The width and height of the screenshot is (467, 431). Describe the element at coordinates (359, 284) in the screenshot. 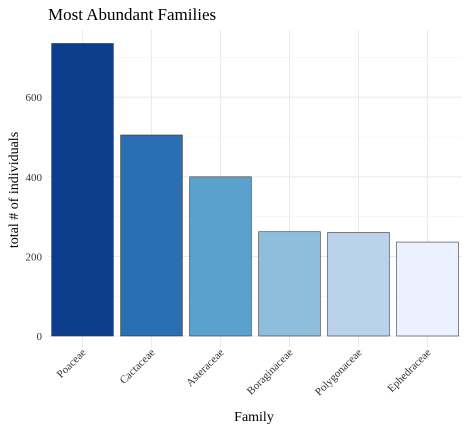

I see `bar-polygonaceae` at that location.